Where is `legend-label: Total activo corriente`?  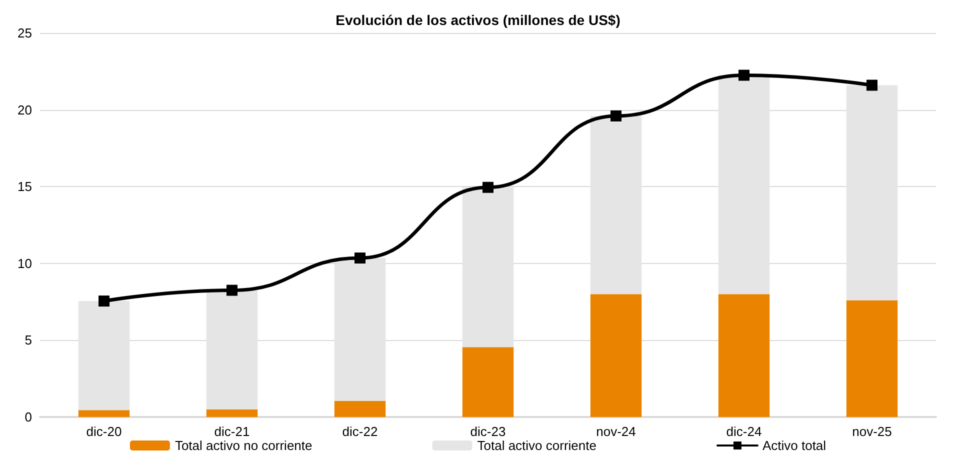 legend-label: Total activo corriente is located at coordinates (536, 445).